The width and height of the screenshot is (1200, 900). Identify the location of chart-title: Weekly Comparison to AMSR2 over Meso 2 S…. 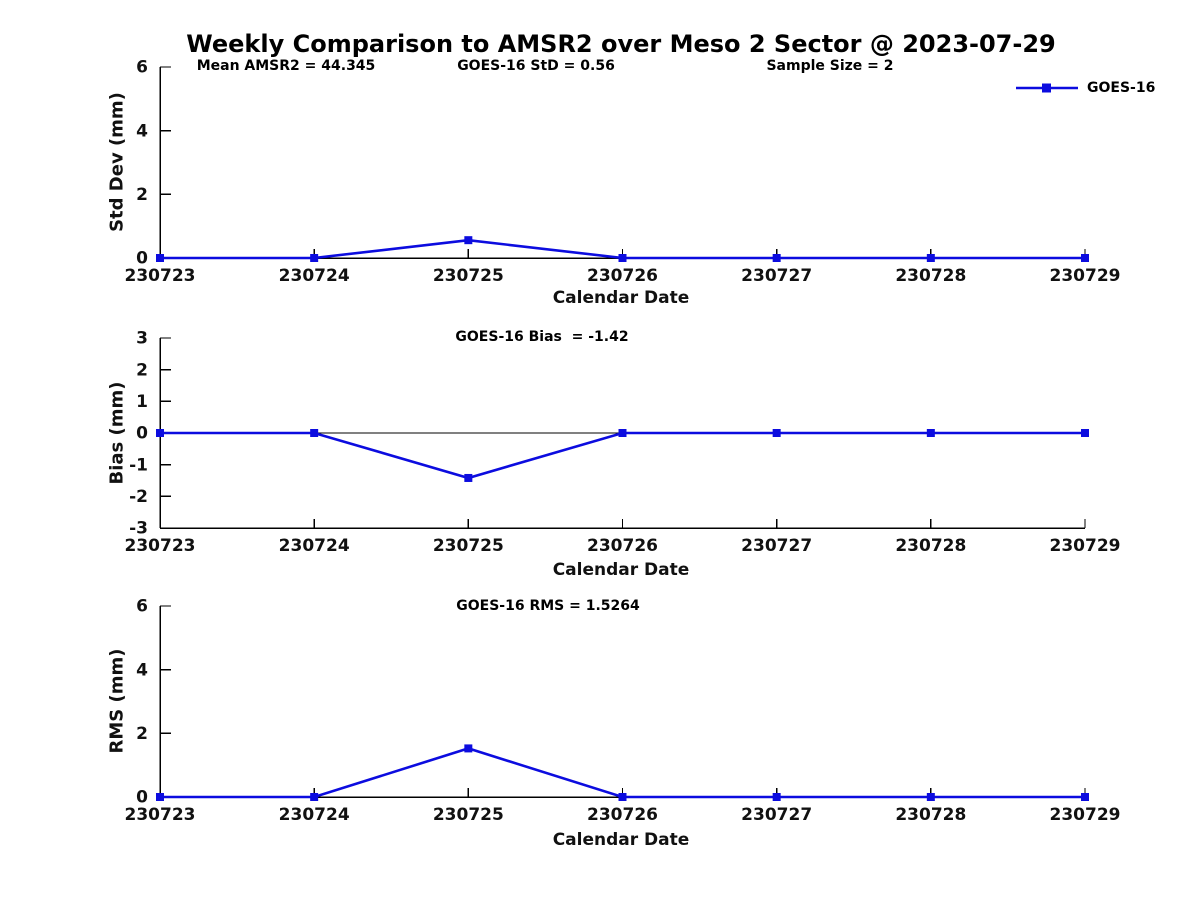
(621, 44).